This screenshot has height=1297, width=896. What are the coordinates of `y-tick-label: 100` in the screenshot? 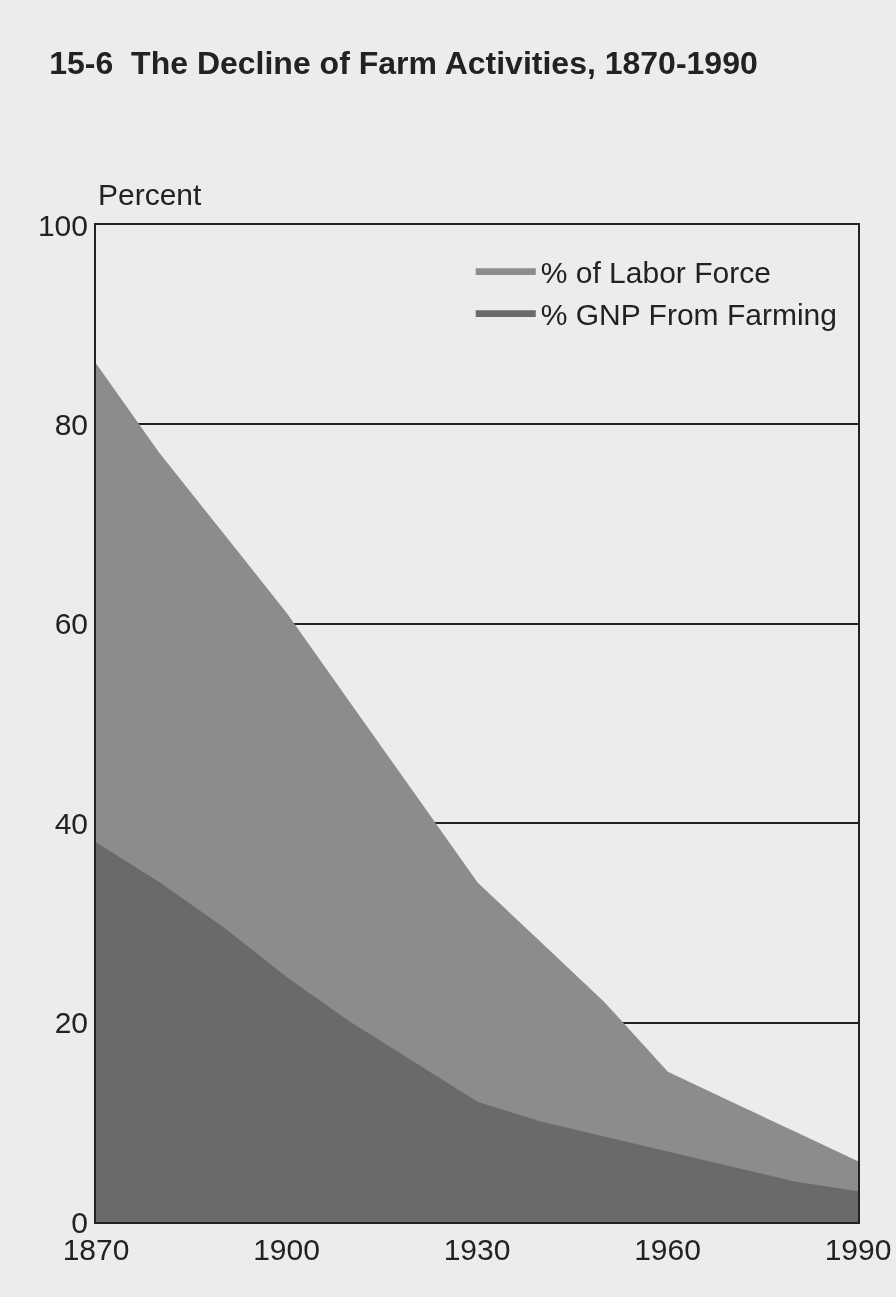 It's located at (62, 225).